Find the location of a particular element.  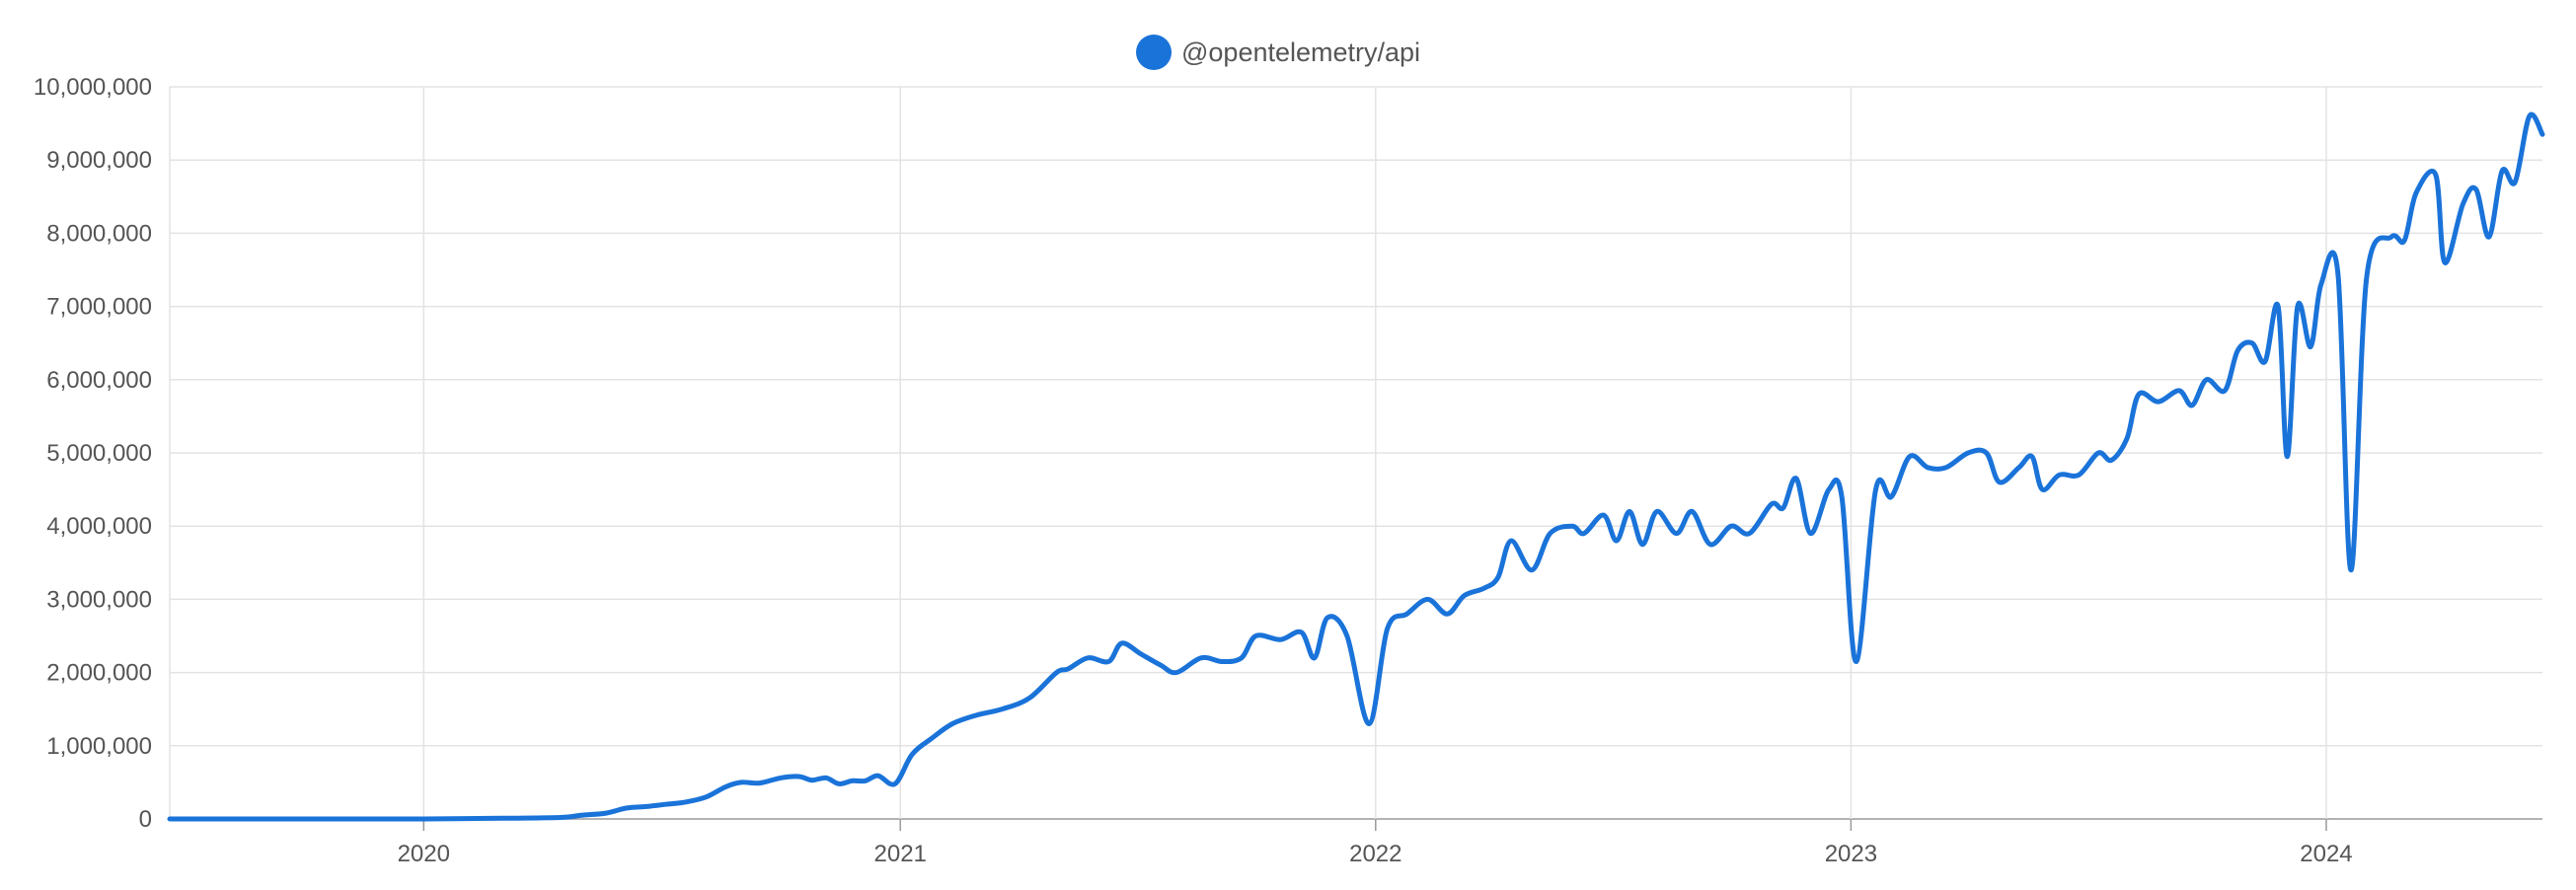

y-tick-label: 3,000,000 is located at coordinates (99, 599).